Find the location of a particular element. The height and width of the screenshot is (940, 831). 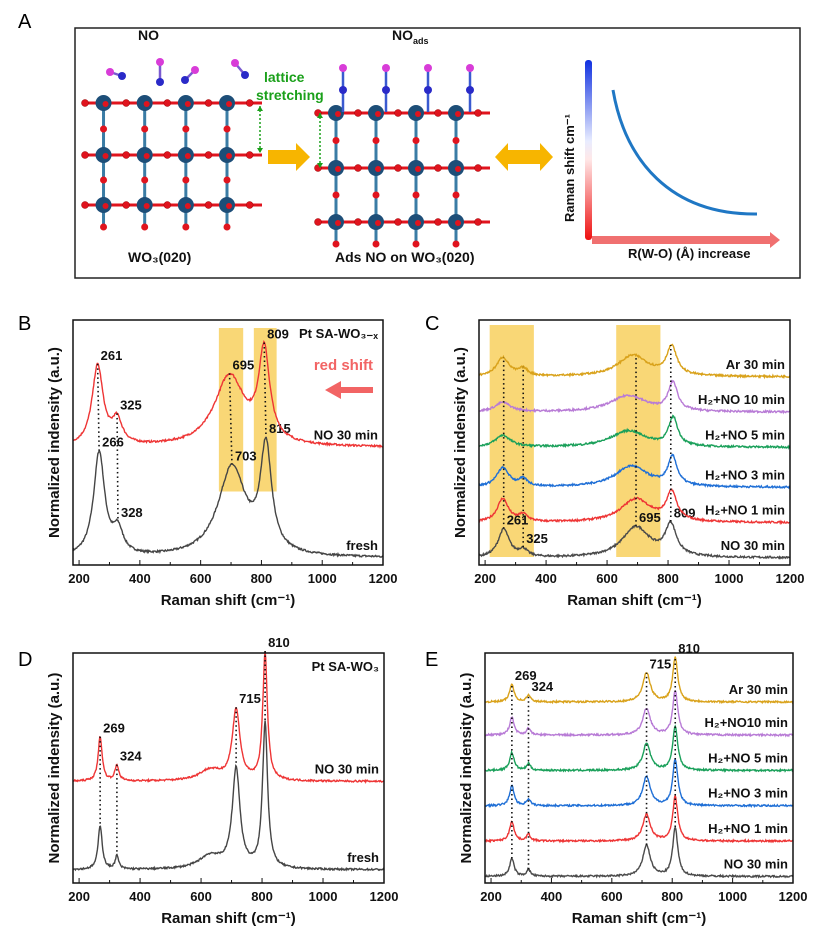

surface-label-clean: WO₃(020) is located at coordinates (159, 257).